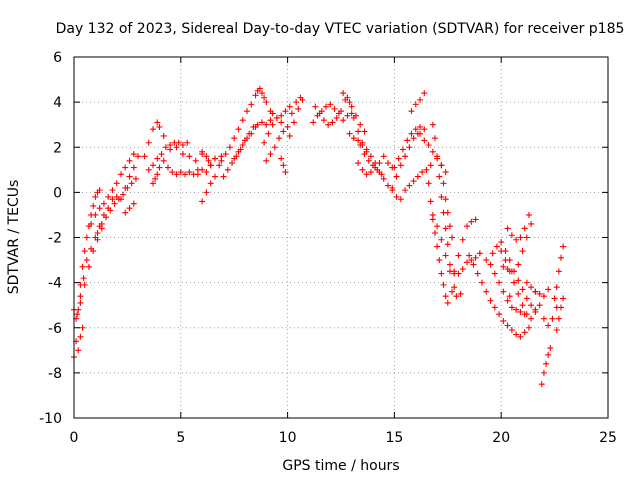 The image size is (640, 480). Describe the element at coordinates (518, 227) in the screenshot. I see `series-arc48` at that location.